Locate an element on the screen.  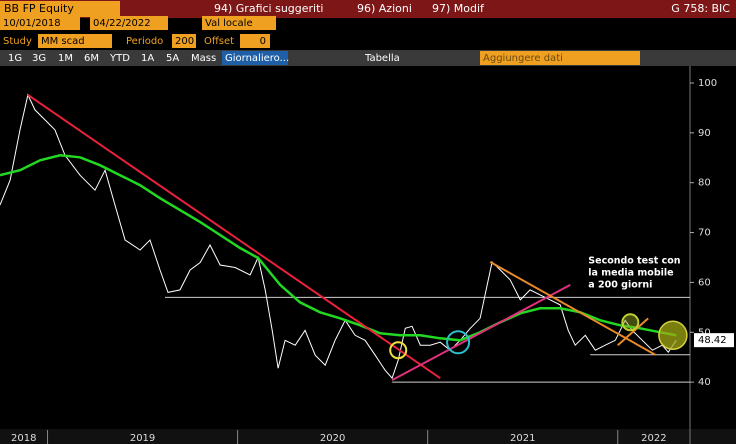
menu-item: 96) Azioni is located at coordinates (384, 8).